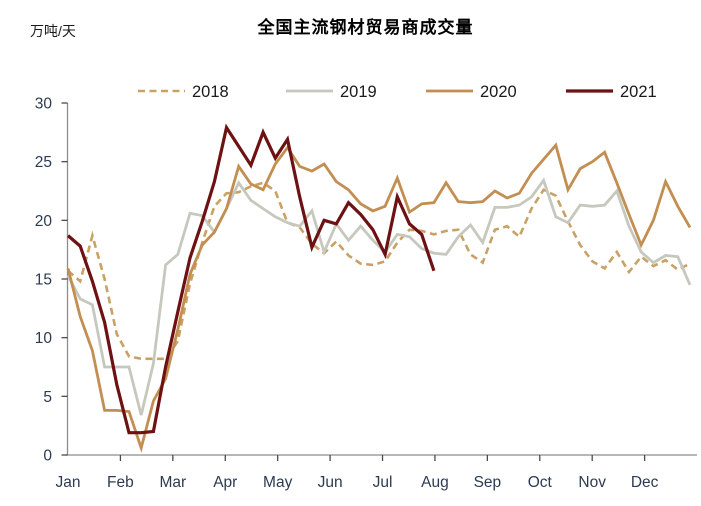 The image size is (701, 506). What do you see at coordinates (43, 280) in the screenshot?
I see `y-tick-label: 15` at bounding box center [43, 280].